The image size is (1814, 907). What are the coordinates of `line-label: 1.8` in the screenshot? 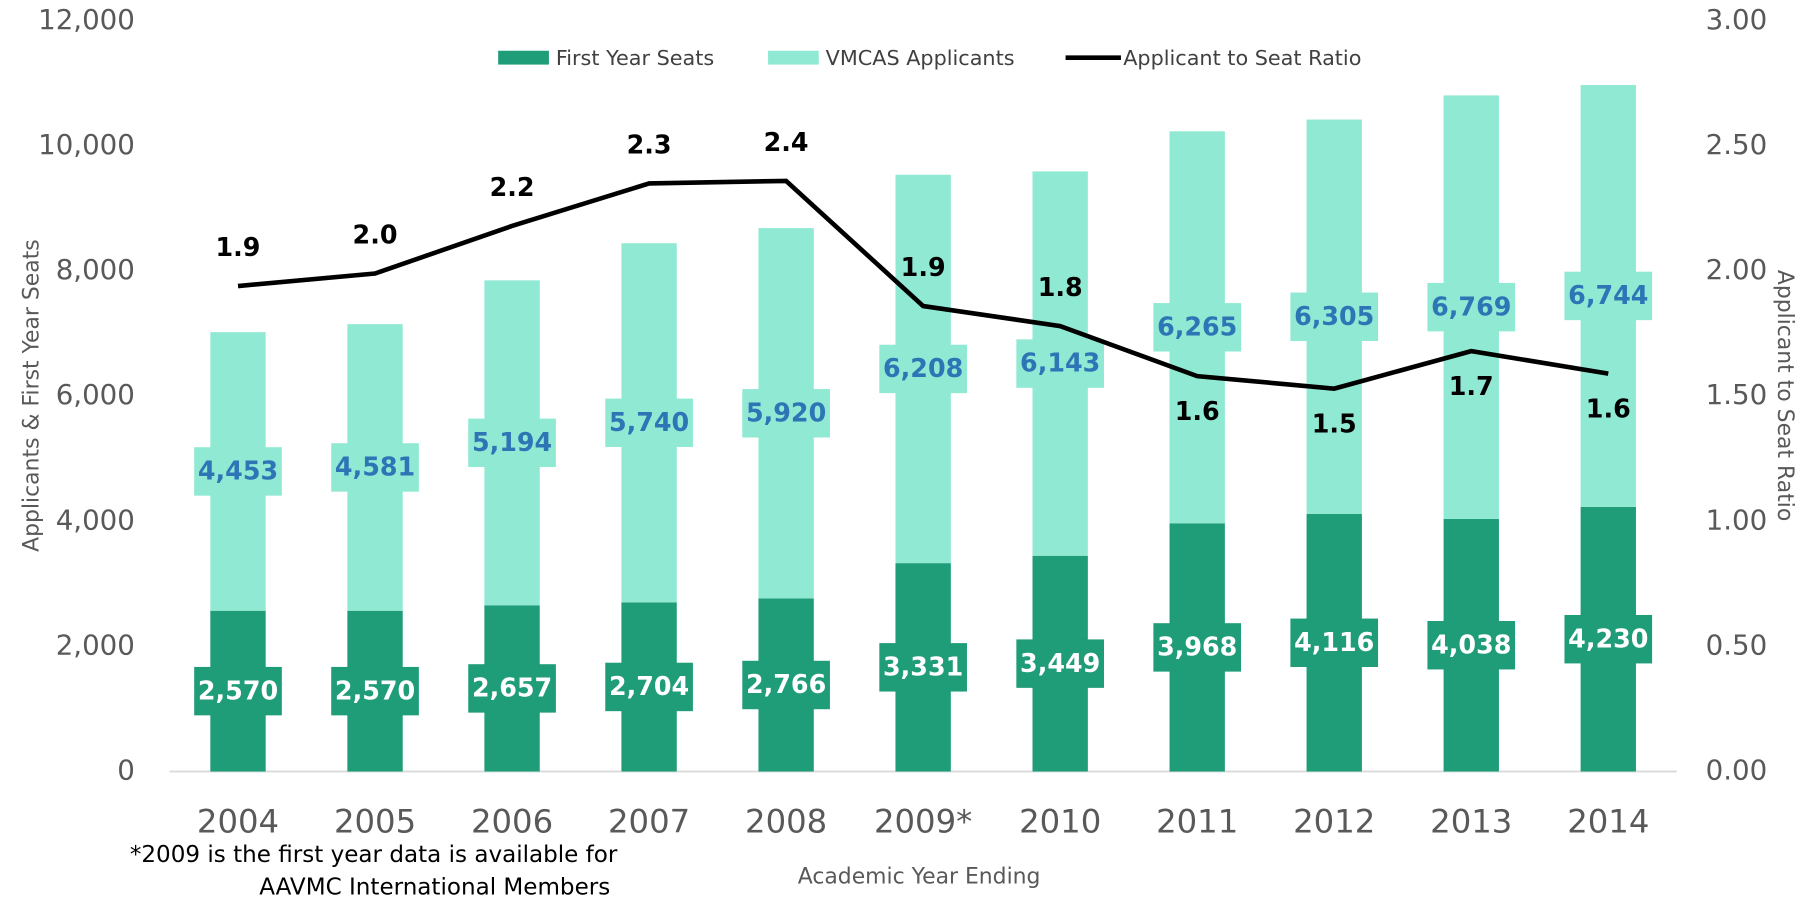 It's located at (1060, 287).